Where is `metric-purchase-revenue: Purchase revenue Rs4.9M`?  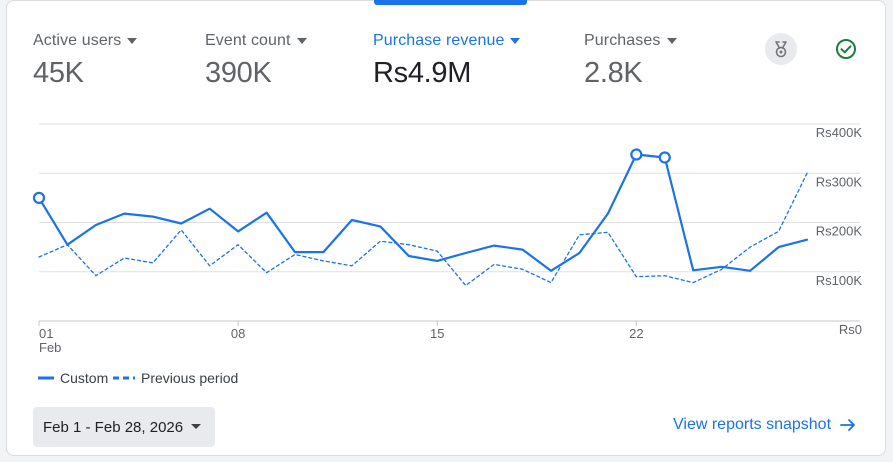
metric-purchase-revenue: Purchase revenue Rs4.9M is located at coordinates (447, 61).